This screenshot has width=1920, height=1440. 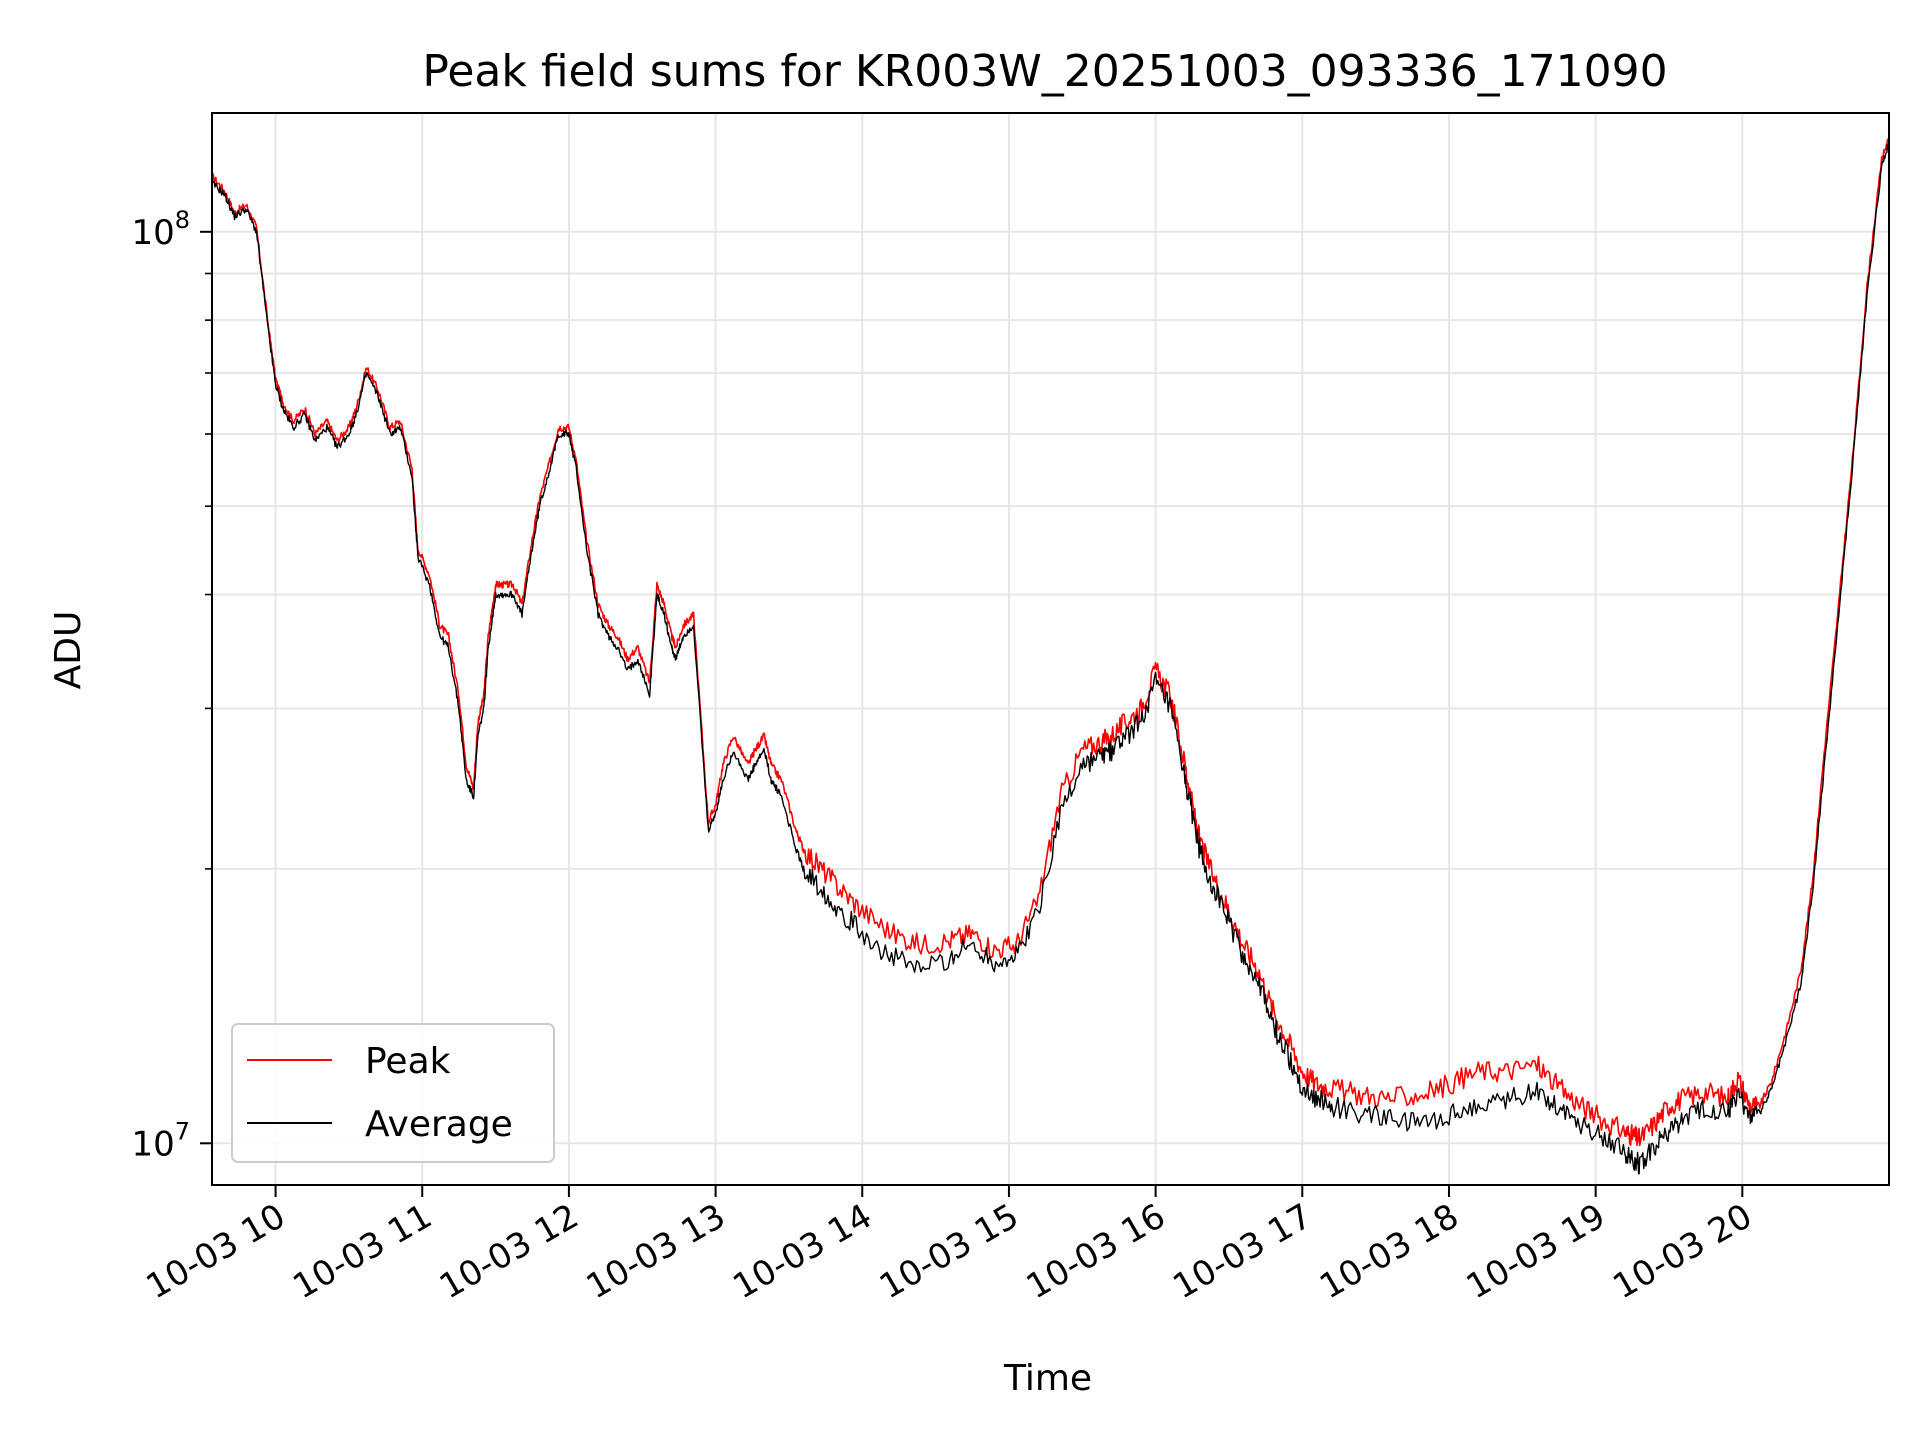 I want to click on legend-label-average: Average, so click(x=439, y=1124).